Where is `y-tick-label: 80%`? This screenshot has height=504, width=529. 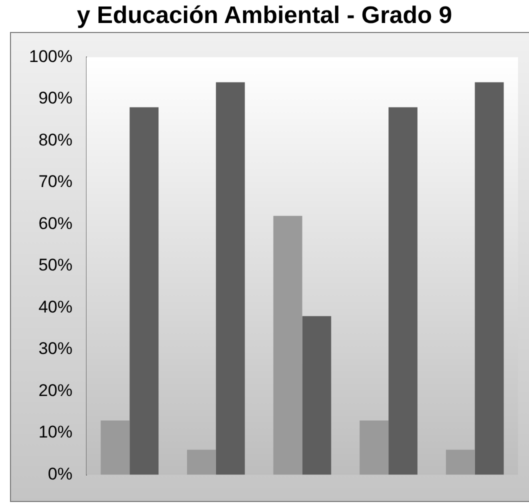
y-tick-label: 80% is located at coordinates (55, 140).